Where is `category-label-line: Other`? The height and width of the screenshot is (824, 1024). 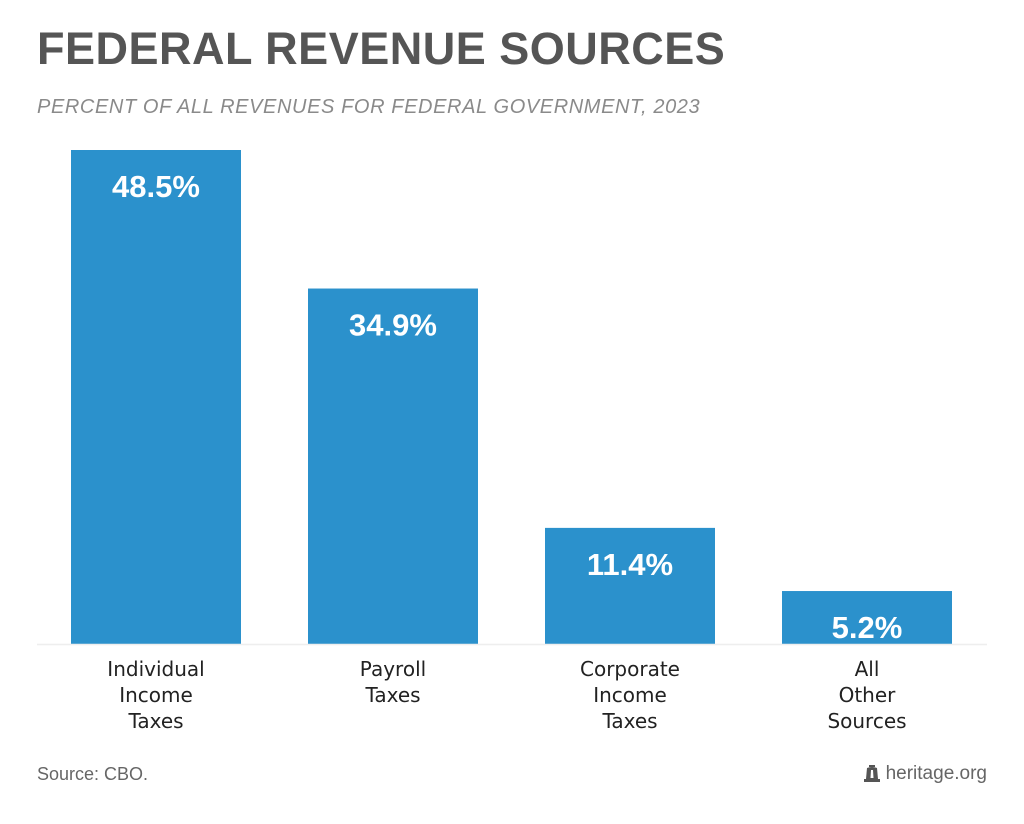 category-label-line: Other is located at coordinates (868, 695).